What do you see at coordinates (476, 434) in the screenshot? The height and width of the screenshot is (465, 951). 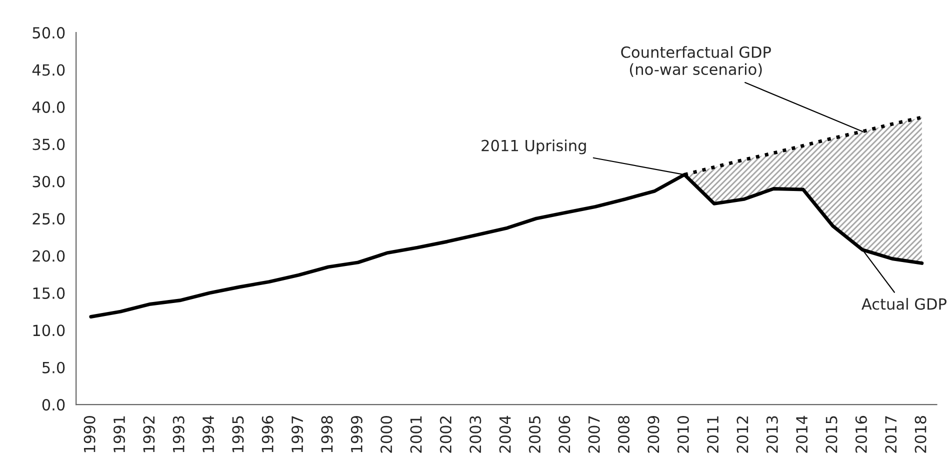 I see `x-tick-label: 2003` at bounding box center [476, 434].